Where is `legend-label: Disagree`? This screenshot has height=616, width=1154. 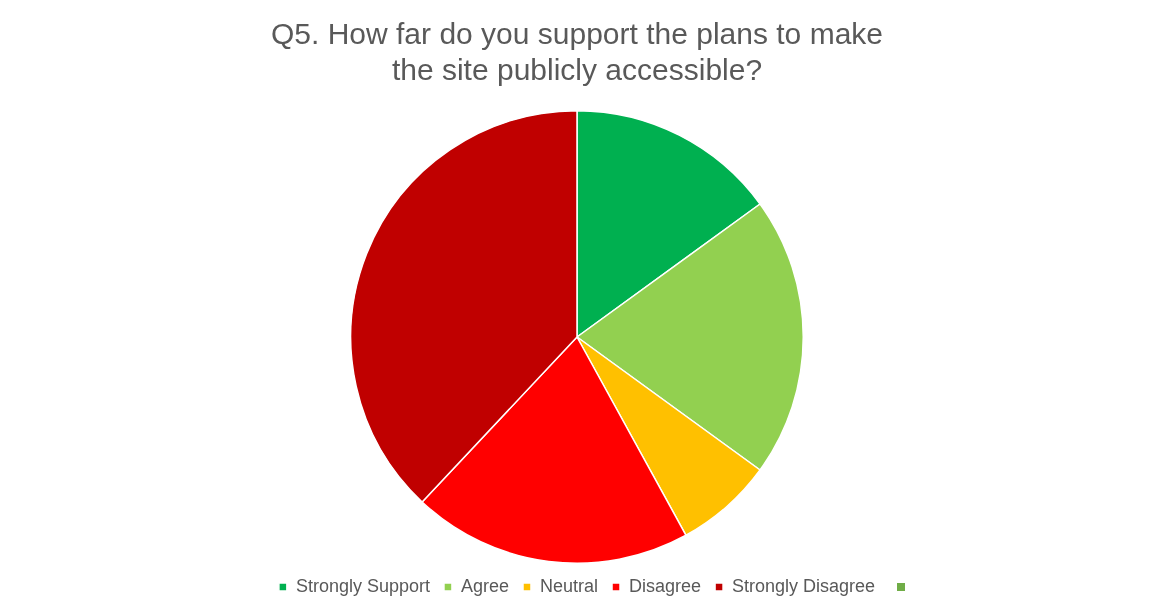
legend-label: Disagree is located at coordinates (665, 585).